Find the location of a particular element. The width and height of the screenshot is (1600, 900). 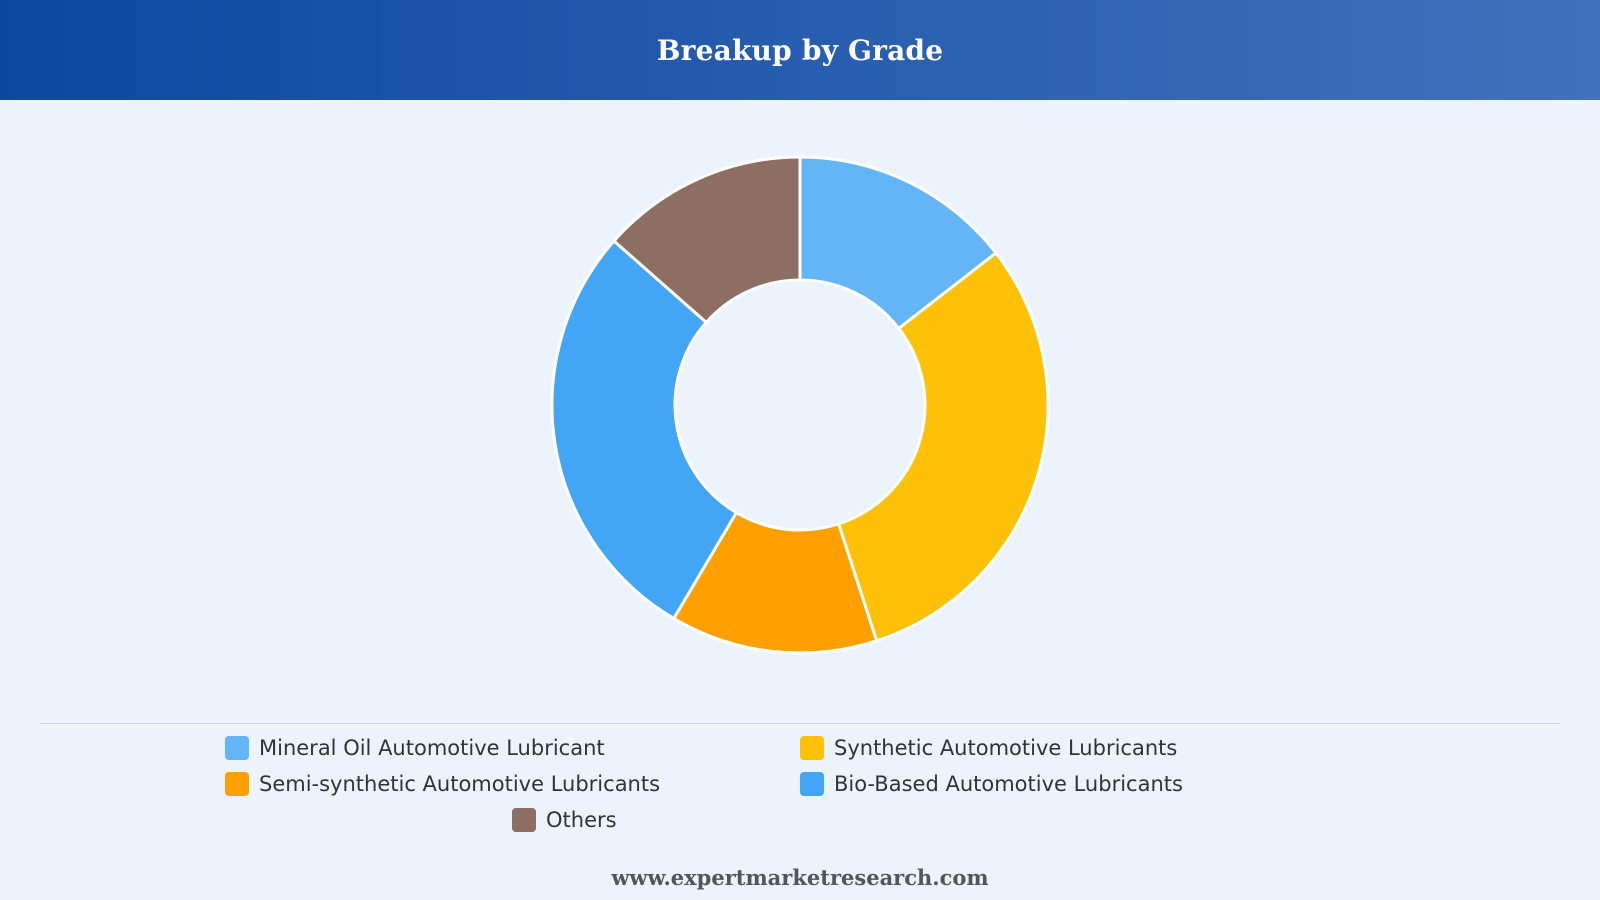

source-url: www.expertmarketresearch.com is located at coordinates (800, 877).